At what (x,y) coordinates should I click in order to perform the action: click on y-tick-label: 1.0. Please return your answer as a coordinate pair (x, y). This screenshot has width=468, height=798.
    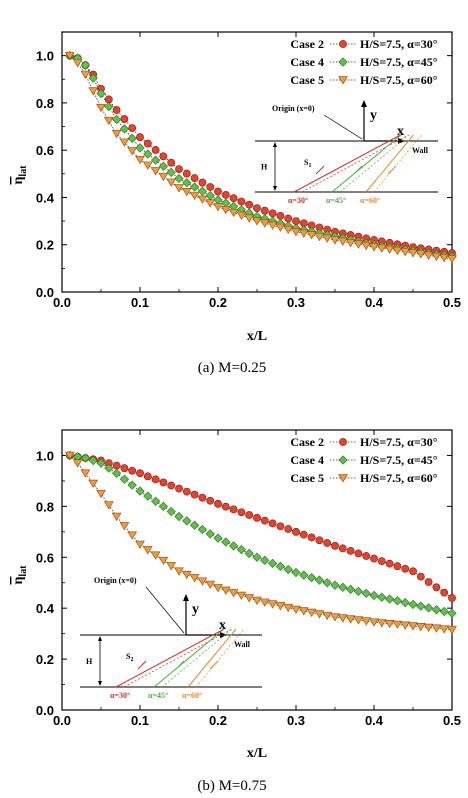
    Looking at the image, I should click on (45, 455).